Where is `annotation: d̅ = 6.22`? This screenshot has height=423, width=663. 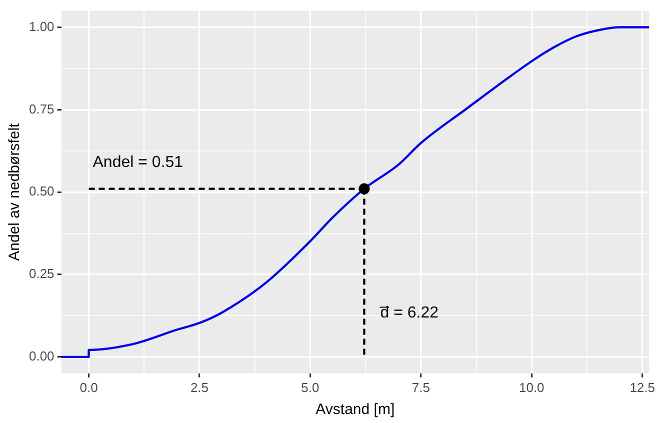 annotation: d̅ = 6.22 is located at coordinates (409, 313).